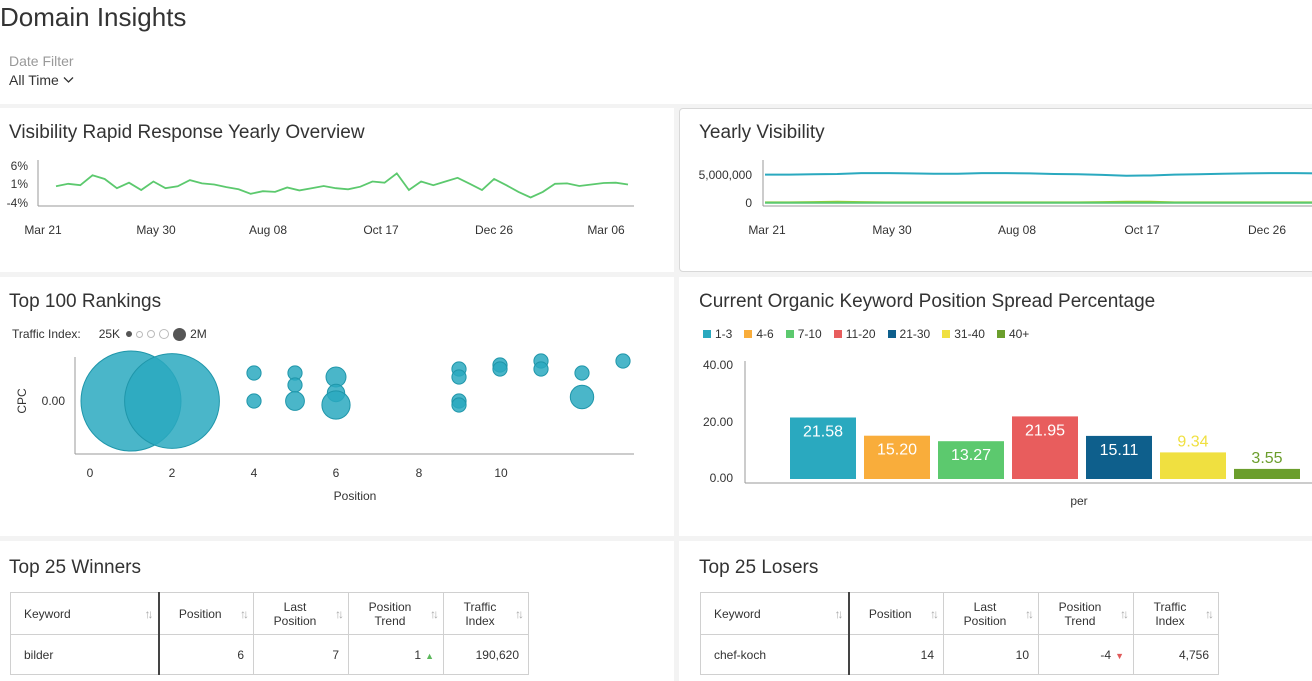  Describe the element at coordinates (724, 334) in the screenshot. I see `legend-label: 1-3` at that location.